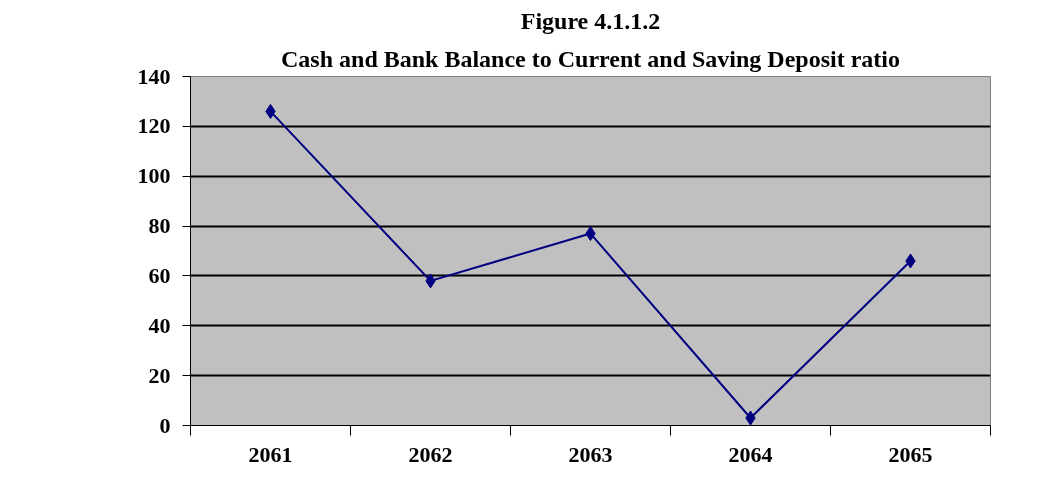  What do you see at coordinates (154, 176) in the screenshot?
I see `y-tick-label: 100` at bounding box center [154, 176].